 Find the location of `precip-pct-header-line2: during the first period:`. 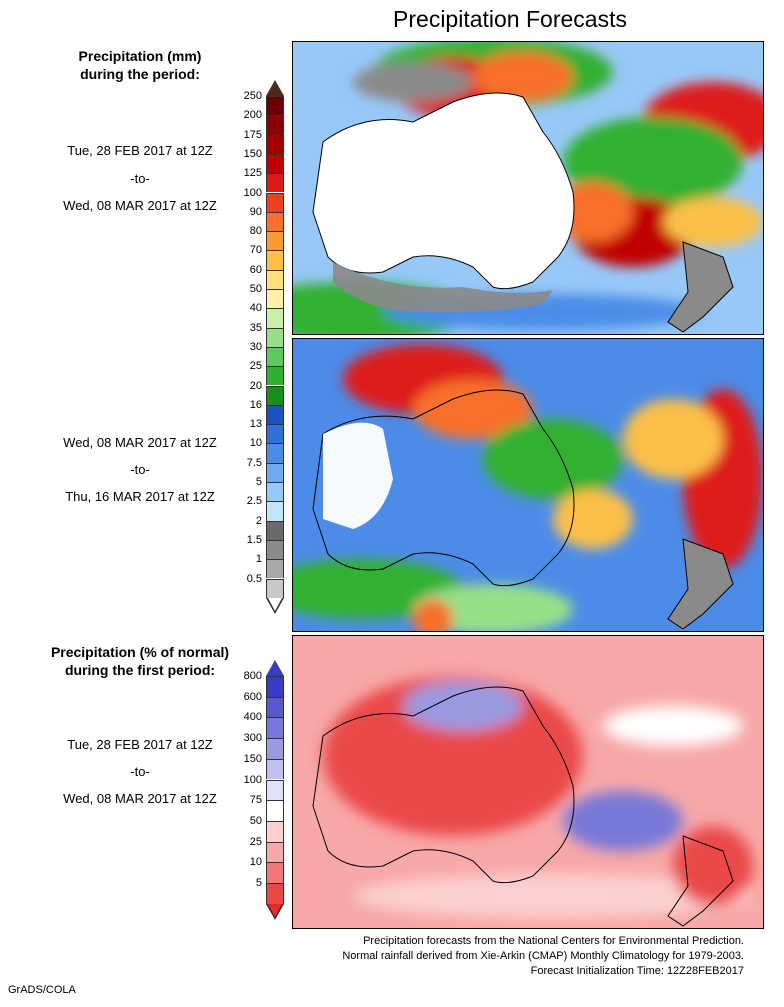

precip-pct-header-line2: during the first period: is located at coordinates (140, 670).